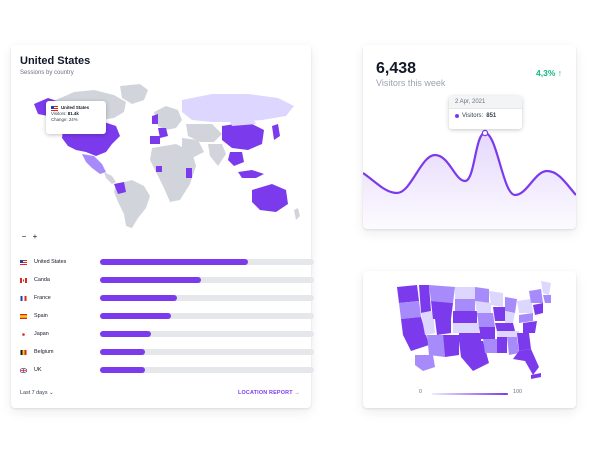 The image size is (608, 454). I want to click on location-report-link: LOCATION REPORT →, so click(269, 393).